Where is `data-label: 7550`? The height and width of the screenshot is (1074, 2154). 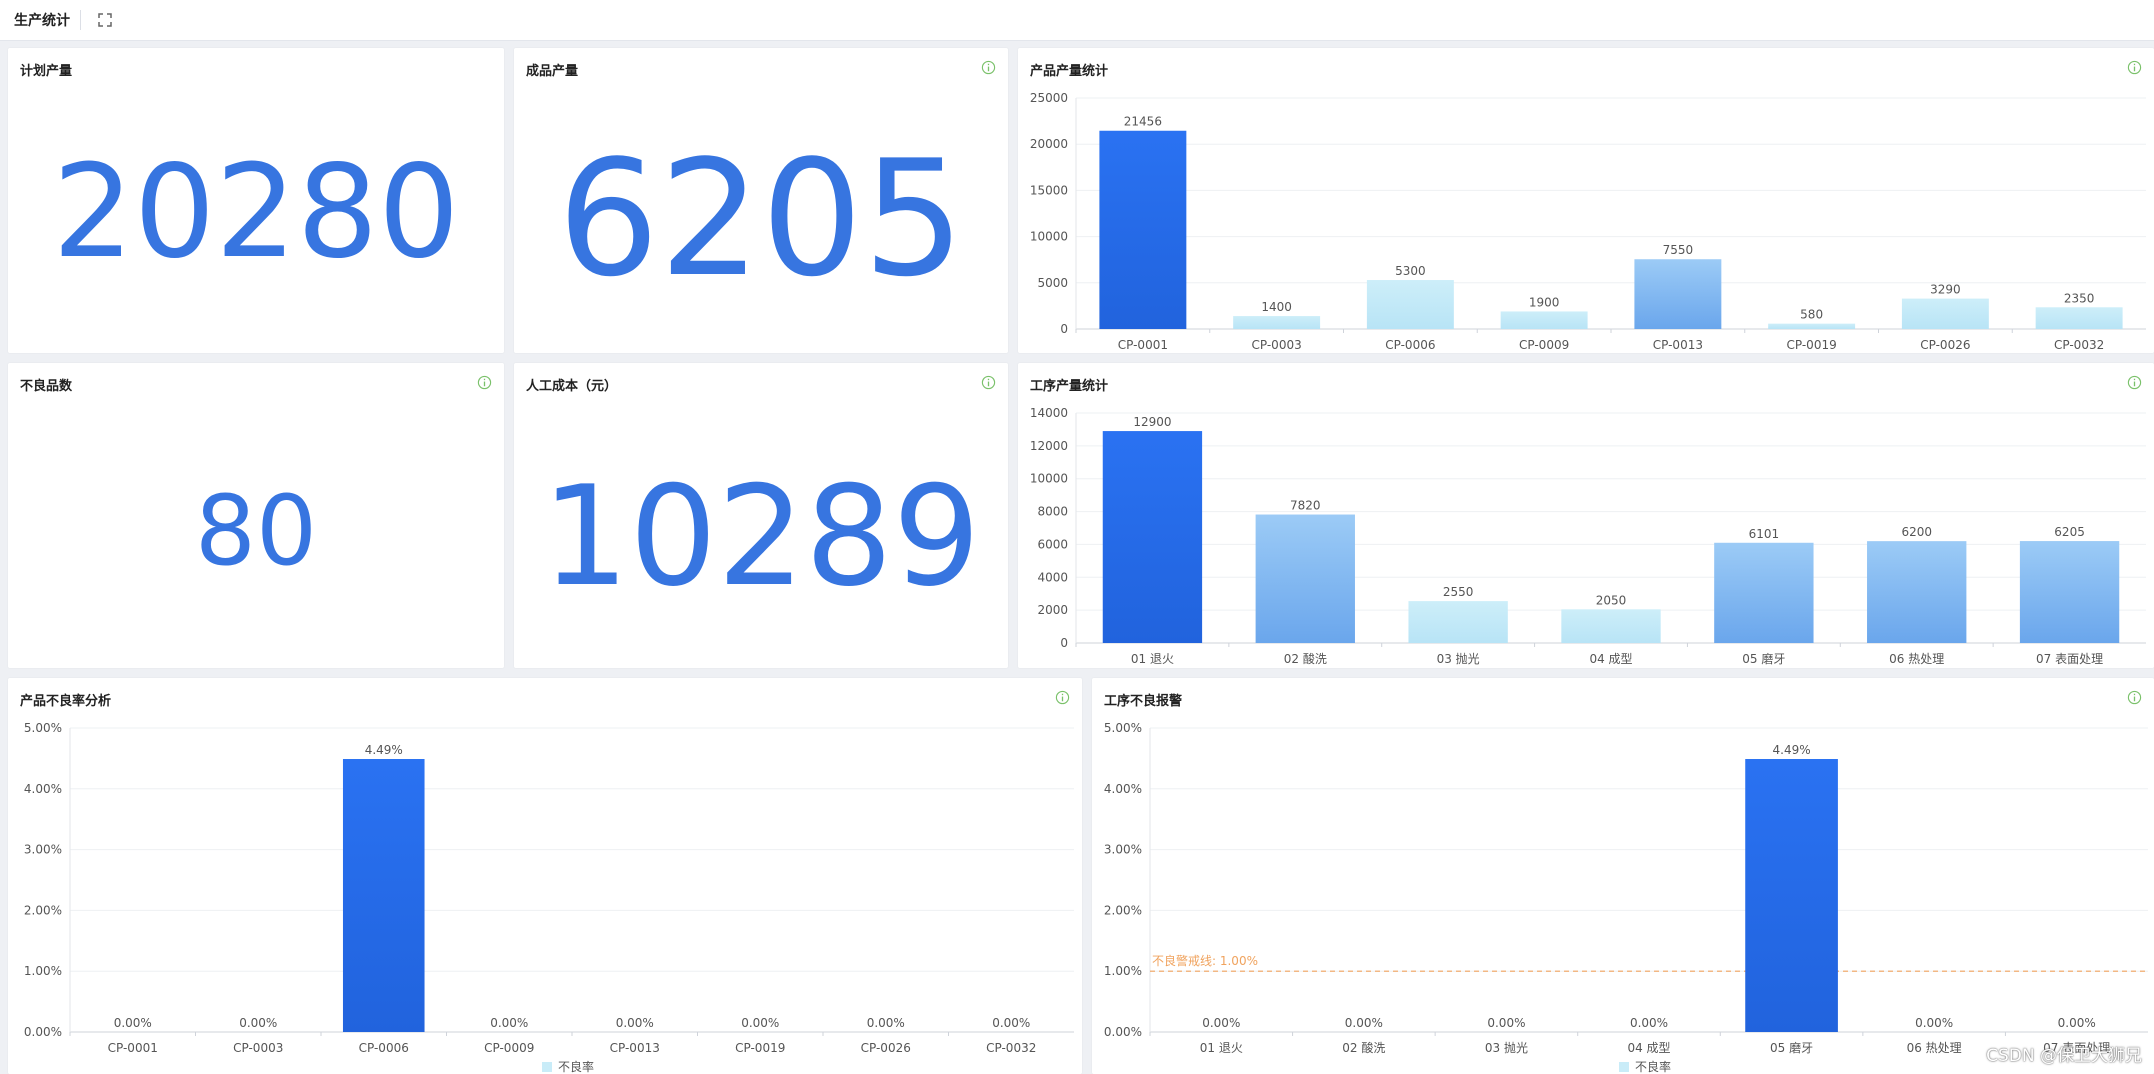
data-label: 7550 is located at coordinates (1678, 250).